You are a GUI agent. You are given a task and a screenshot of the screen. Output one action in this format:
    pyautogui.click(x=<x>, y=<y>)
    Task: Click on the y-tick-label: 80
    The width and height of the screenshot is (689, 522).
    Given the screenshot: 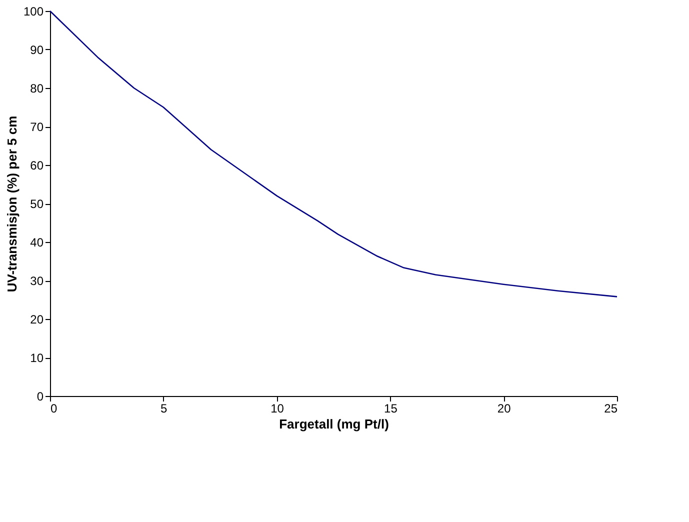 What is the action you would take?
    pyautogui.click(x=37, y=89)
    